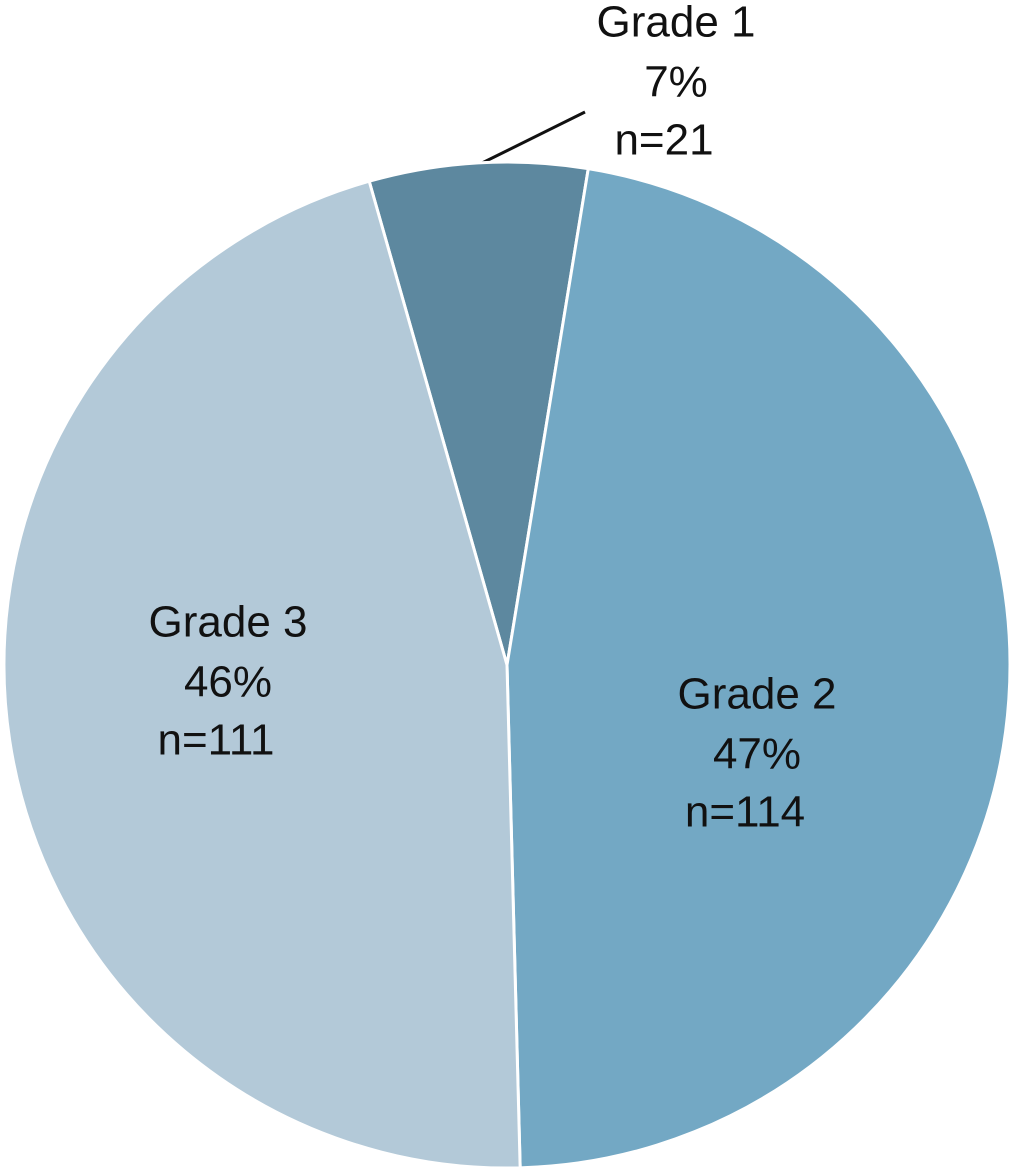  Describe the element at coordinates (757, 694) in the screenshot. I see `slice-label: Grade 2` at that location.